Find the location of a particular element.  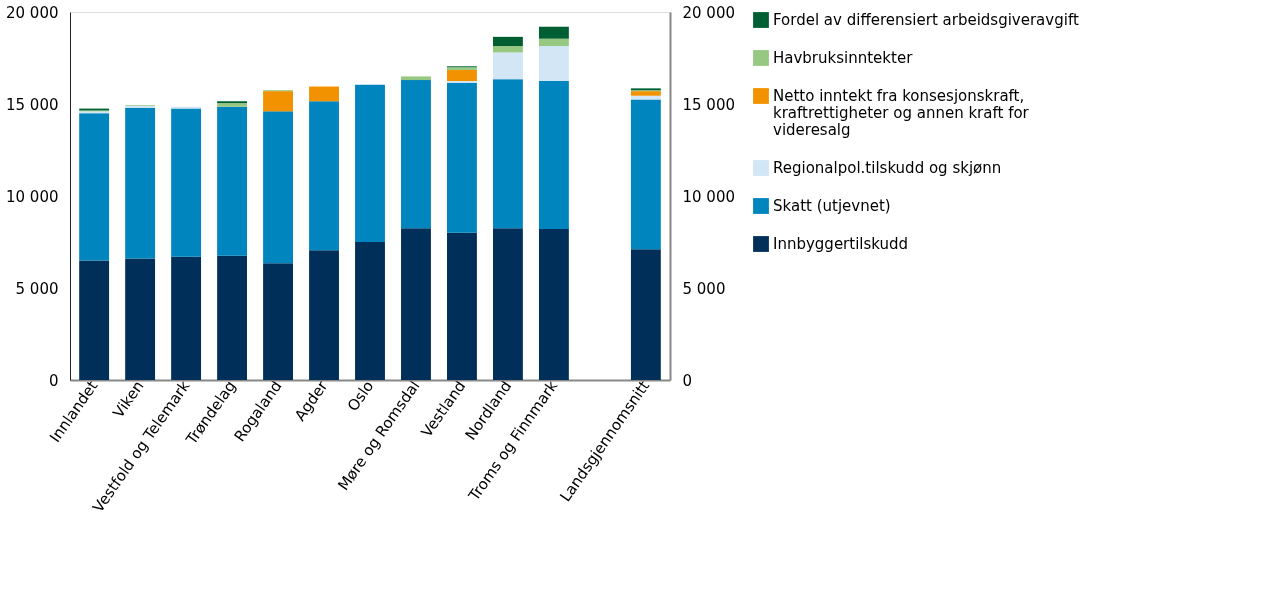

y2-tick-label: 0 is located at coordinates (687, 380).